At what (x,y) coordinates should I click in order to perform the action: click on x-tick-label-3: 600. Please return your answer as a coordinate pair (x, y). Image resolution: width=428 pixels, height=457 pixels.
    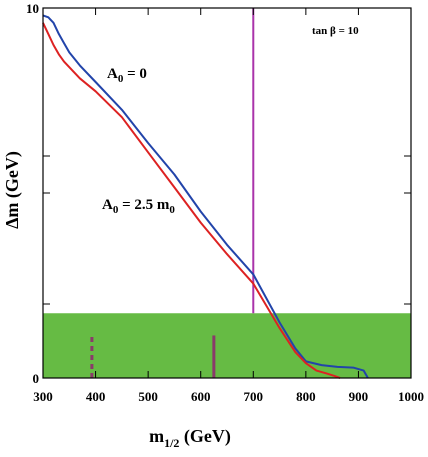
    Looking at the image, I should click on (201, 396).